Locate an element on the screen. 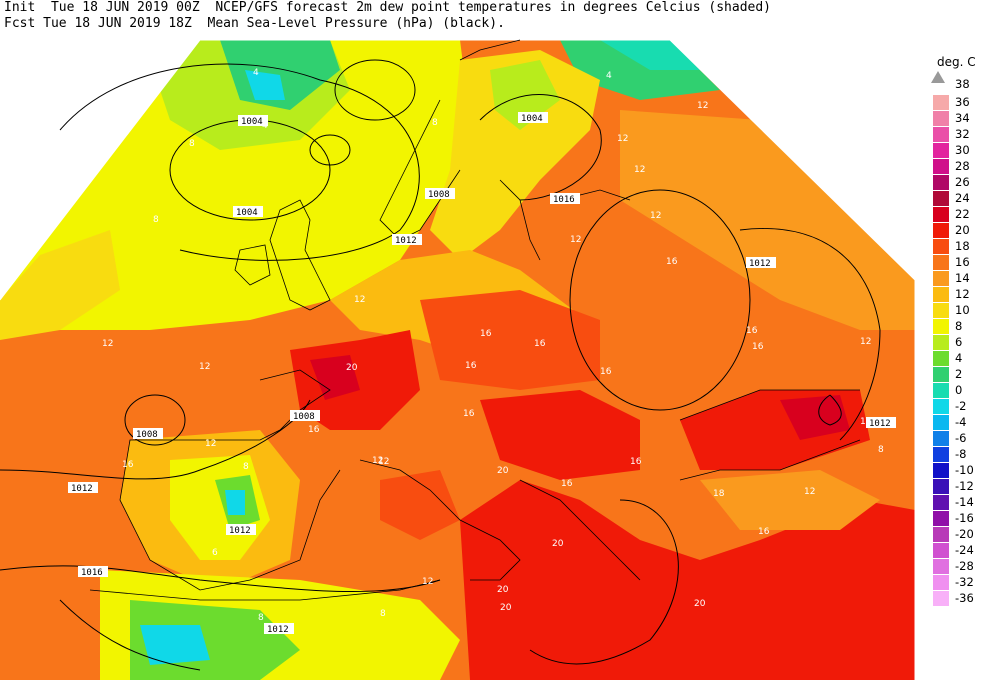 The image size is (1000, 684). legend-level-label: -32 is located at coordinates (964, 582).